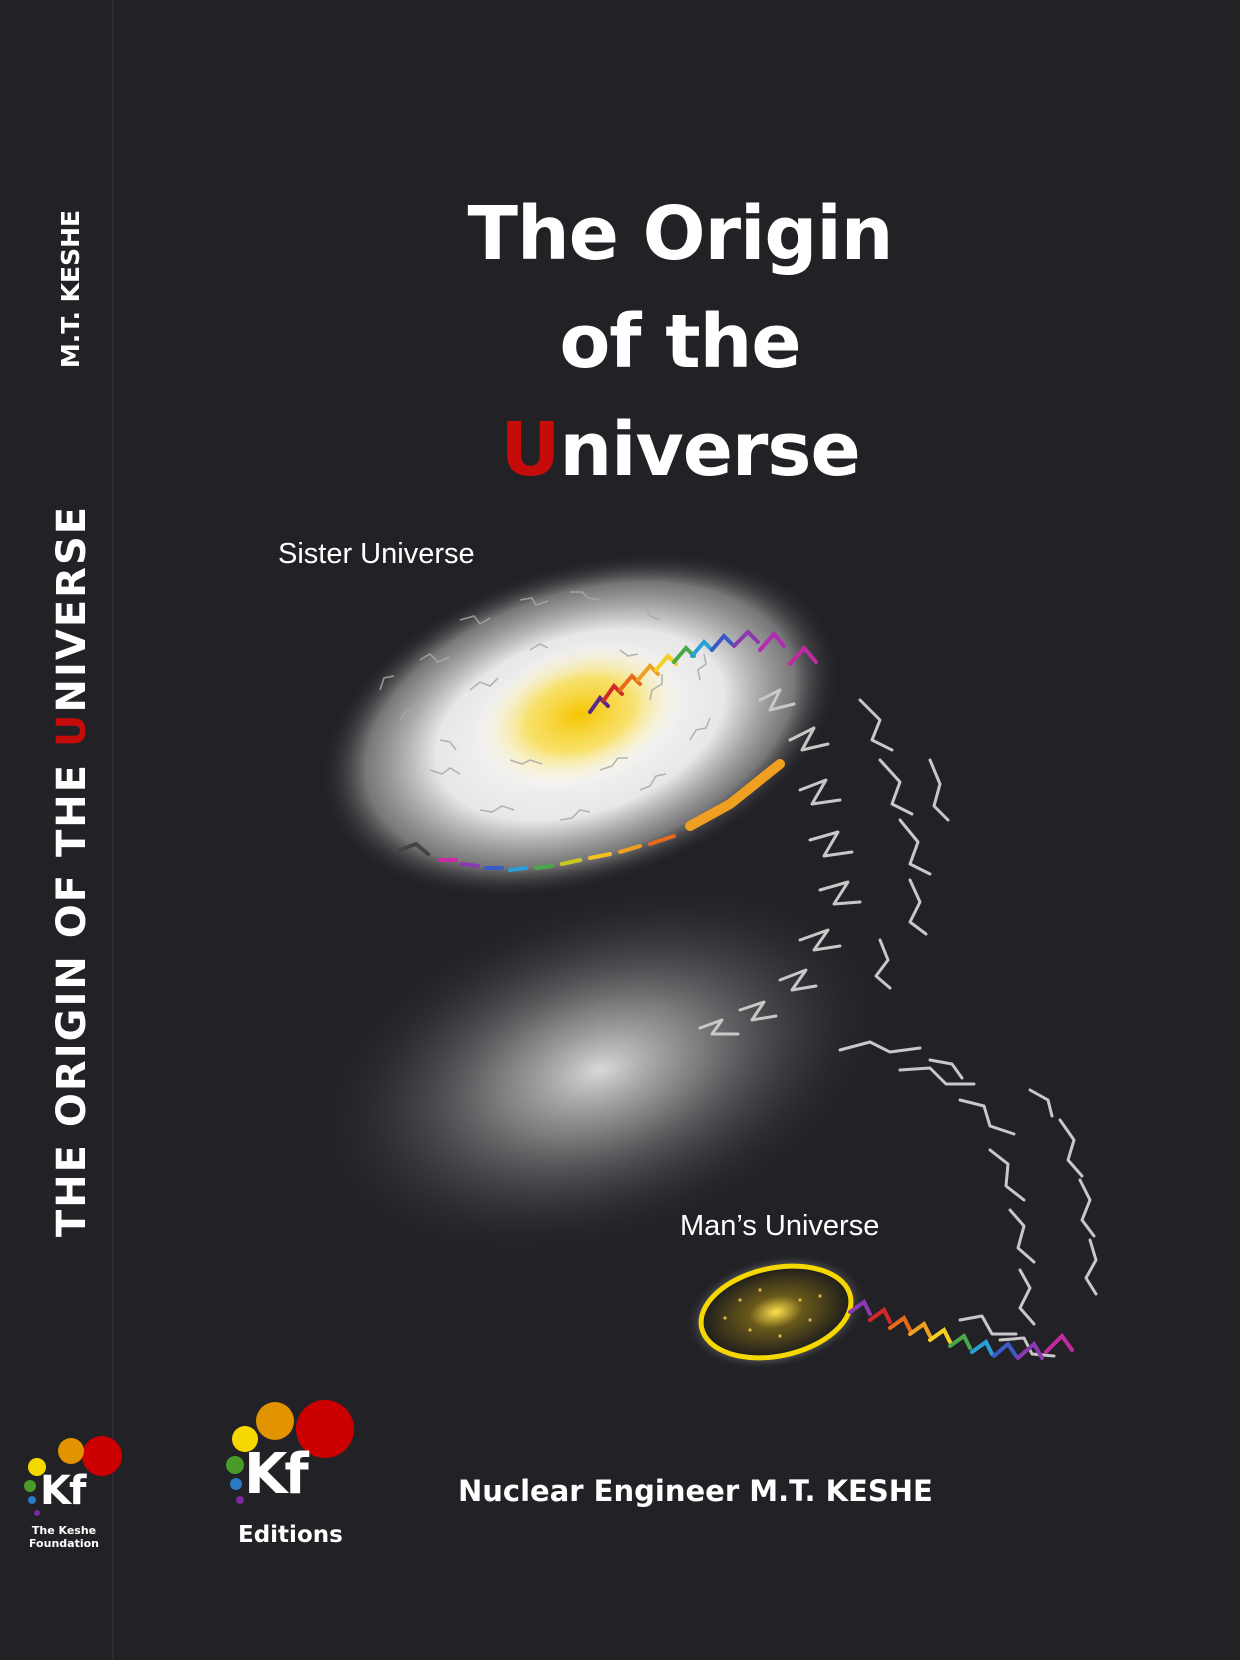 The width and height of the screenshot is (1240, 1660). I want to click on spine-title: THE ORIGIN OF THE UNIVERSE, so click(72, 871).